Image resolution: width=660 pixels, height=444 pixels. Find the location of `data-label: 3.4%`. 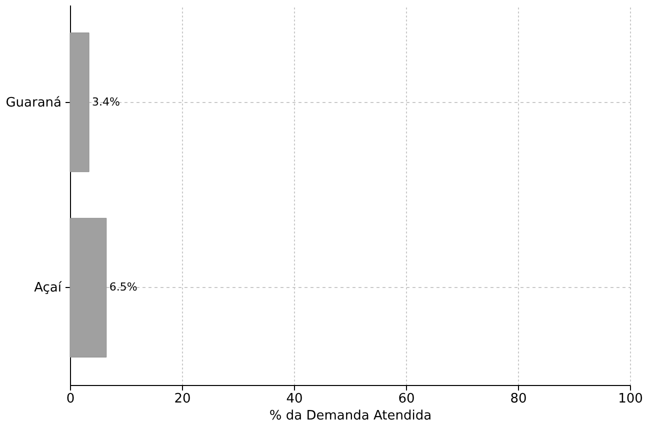

data-label: 3.4% is located at coordinates (106, 101).